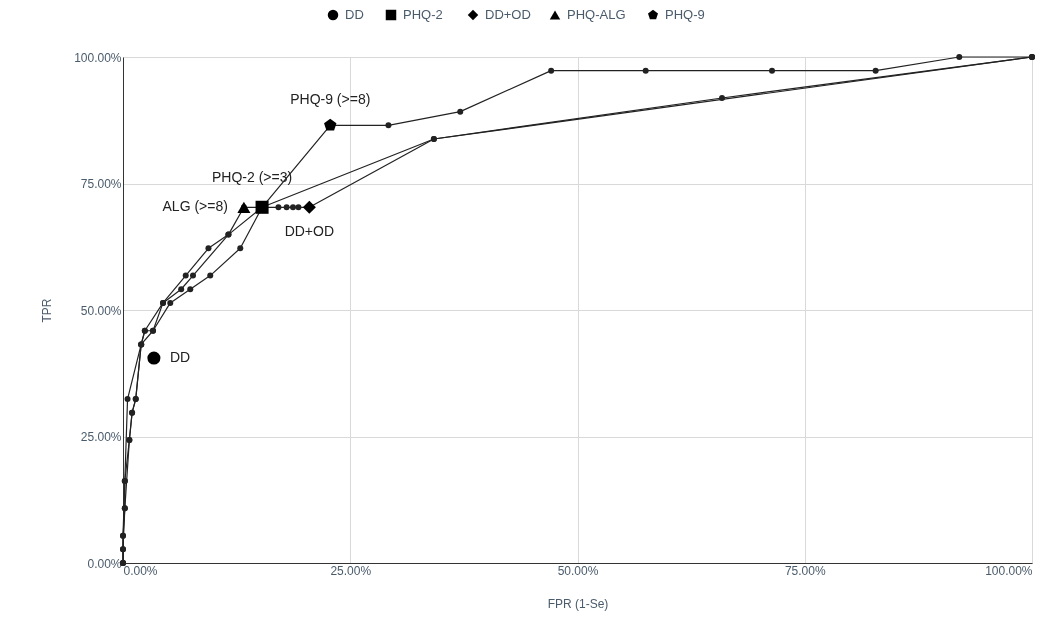  I want to click on legend-label: DD+OD, so click(508, 14).